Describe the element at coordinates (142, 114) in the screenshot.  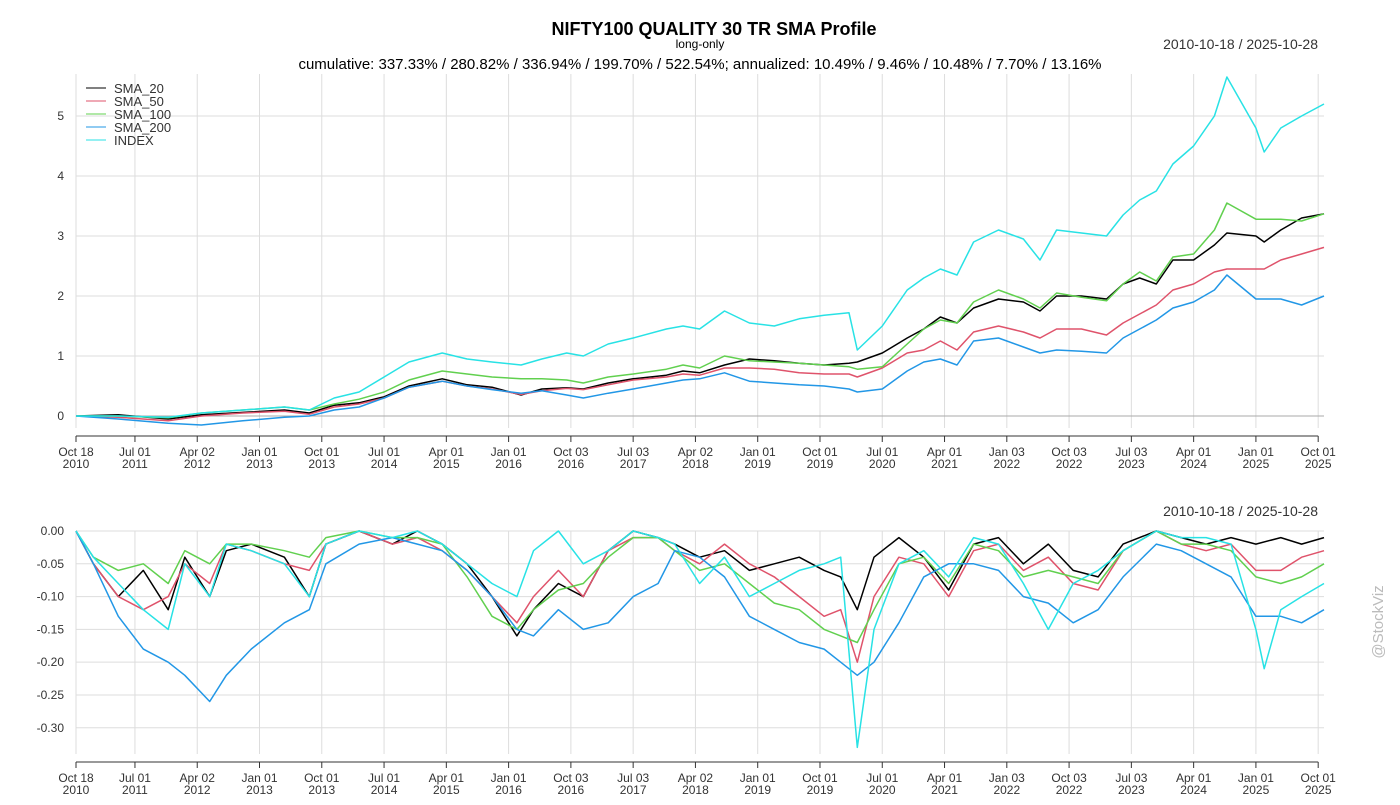
I see `legend-label: SMA_100` at that location.